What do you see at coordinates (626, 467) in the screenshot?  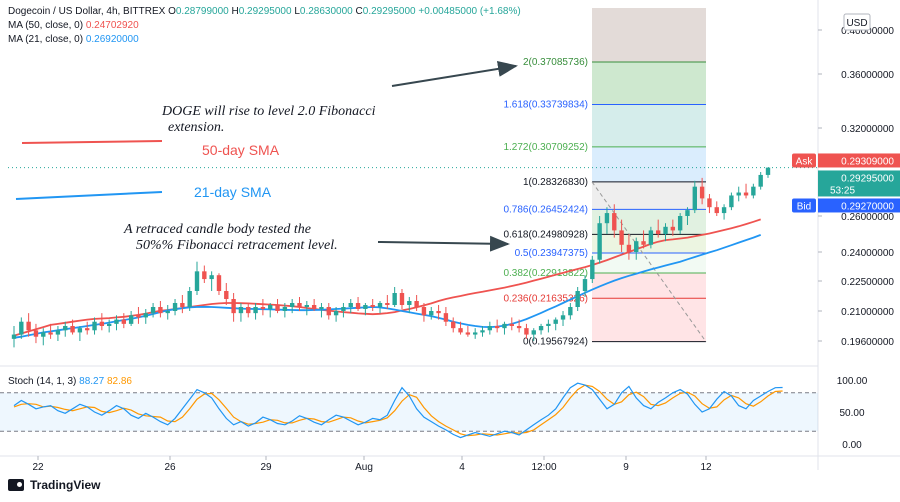 I see `time-tick-label: 9` at bounding box center [626, 467].